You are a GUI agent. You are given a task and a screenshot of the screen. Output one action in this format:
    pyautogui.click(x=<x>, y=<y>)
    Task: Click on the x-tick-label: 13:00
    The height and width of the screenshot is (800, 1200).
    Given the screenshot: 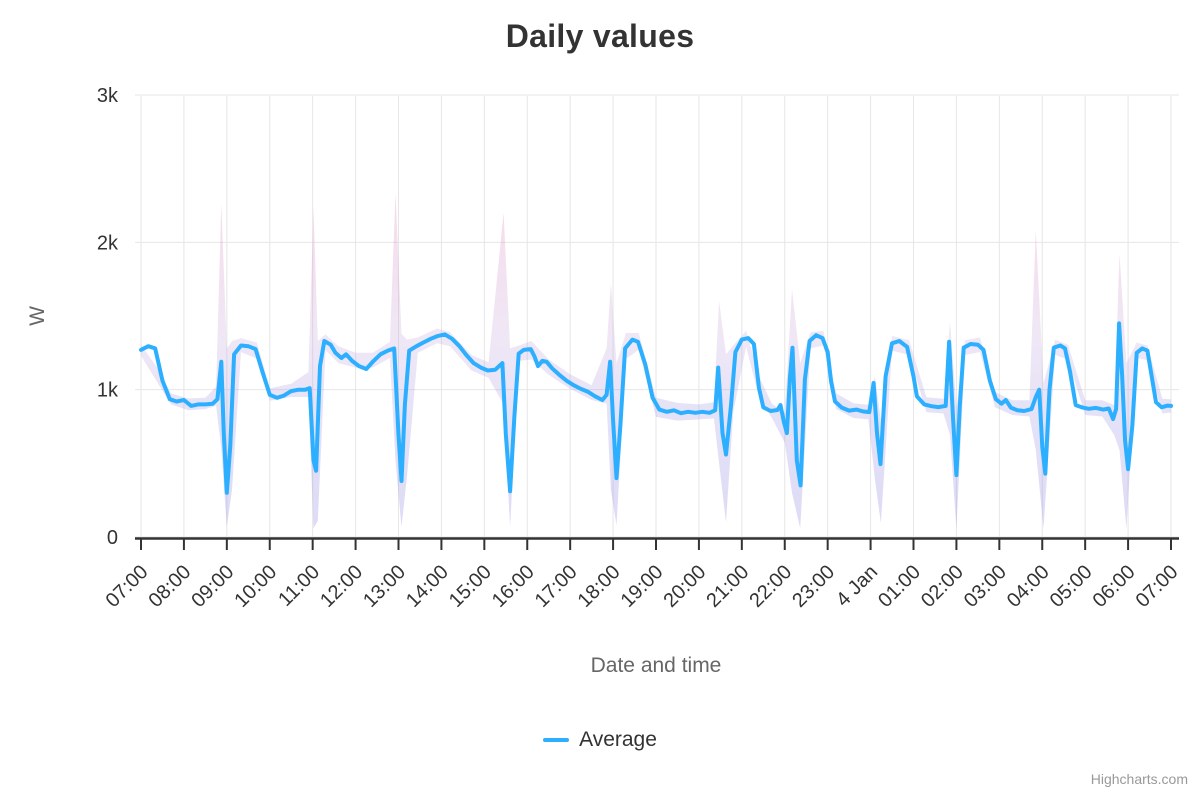 What is the action you would take?
    pyautogui.click(x=384, y=586)
    